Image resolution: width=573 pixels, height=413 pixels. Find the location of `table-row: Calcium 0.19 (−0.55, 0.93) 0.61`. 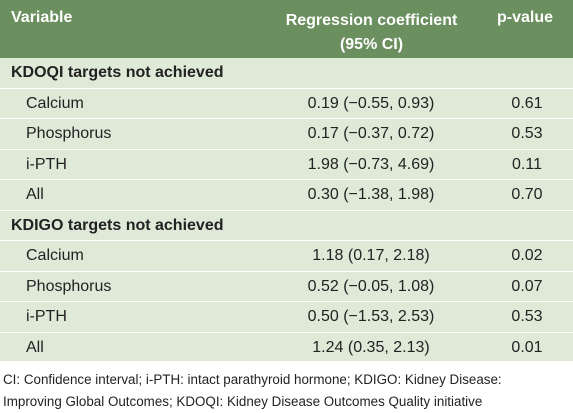

table-row: Calcium 0.19 (−0.55, 0.93) 0.61 is located at coordinates (286, 104).